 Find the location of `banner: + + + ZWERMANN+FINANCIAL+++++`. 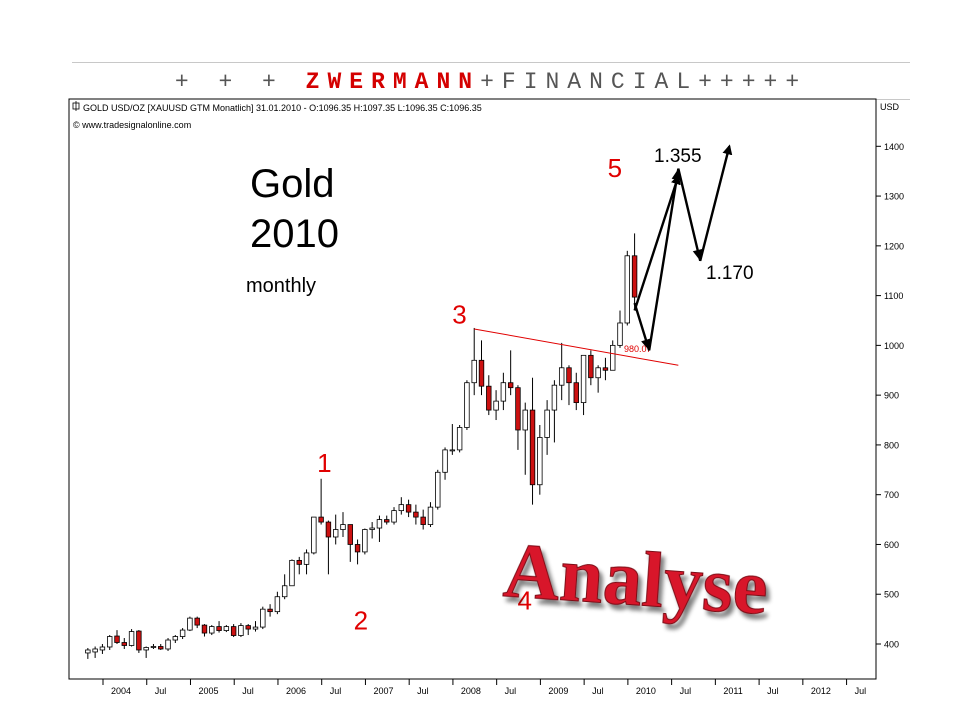

banner: + + + ZWERMANN+FINANCIAL+++++ is located at coordinates (491, 81).